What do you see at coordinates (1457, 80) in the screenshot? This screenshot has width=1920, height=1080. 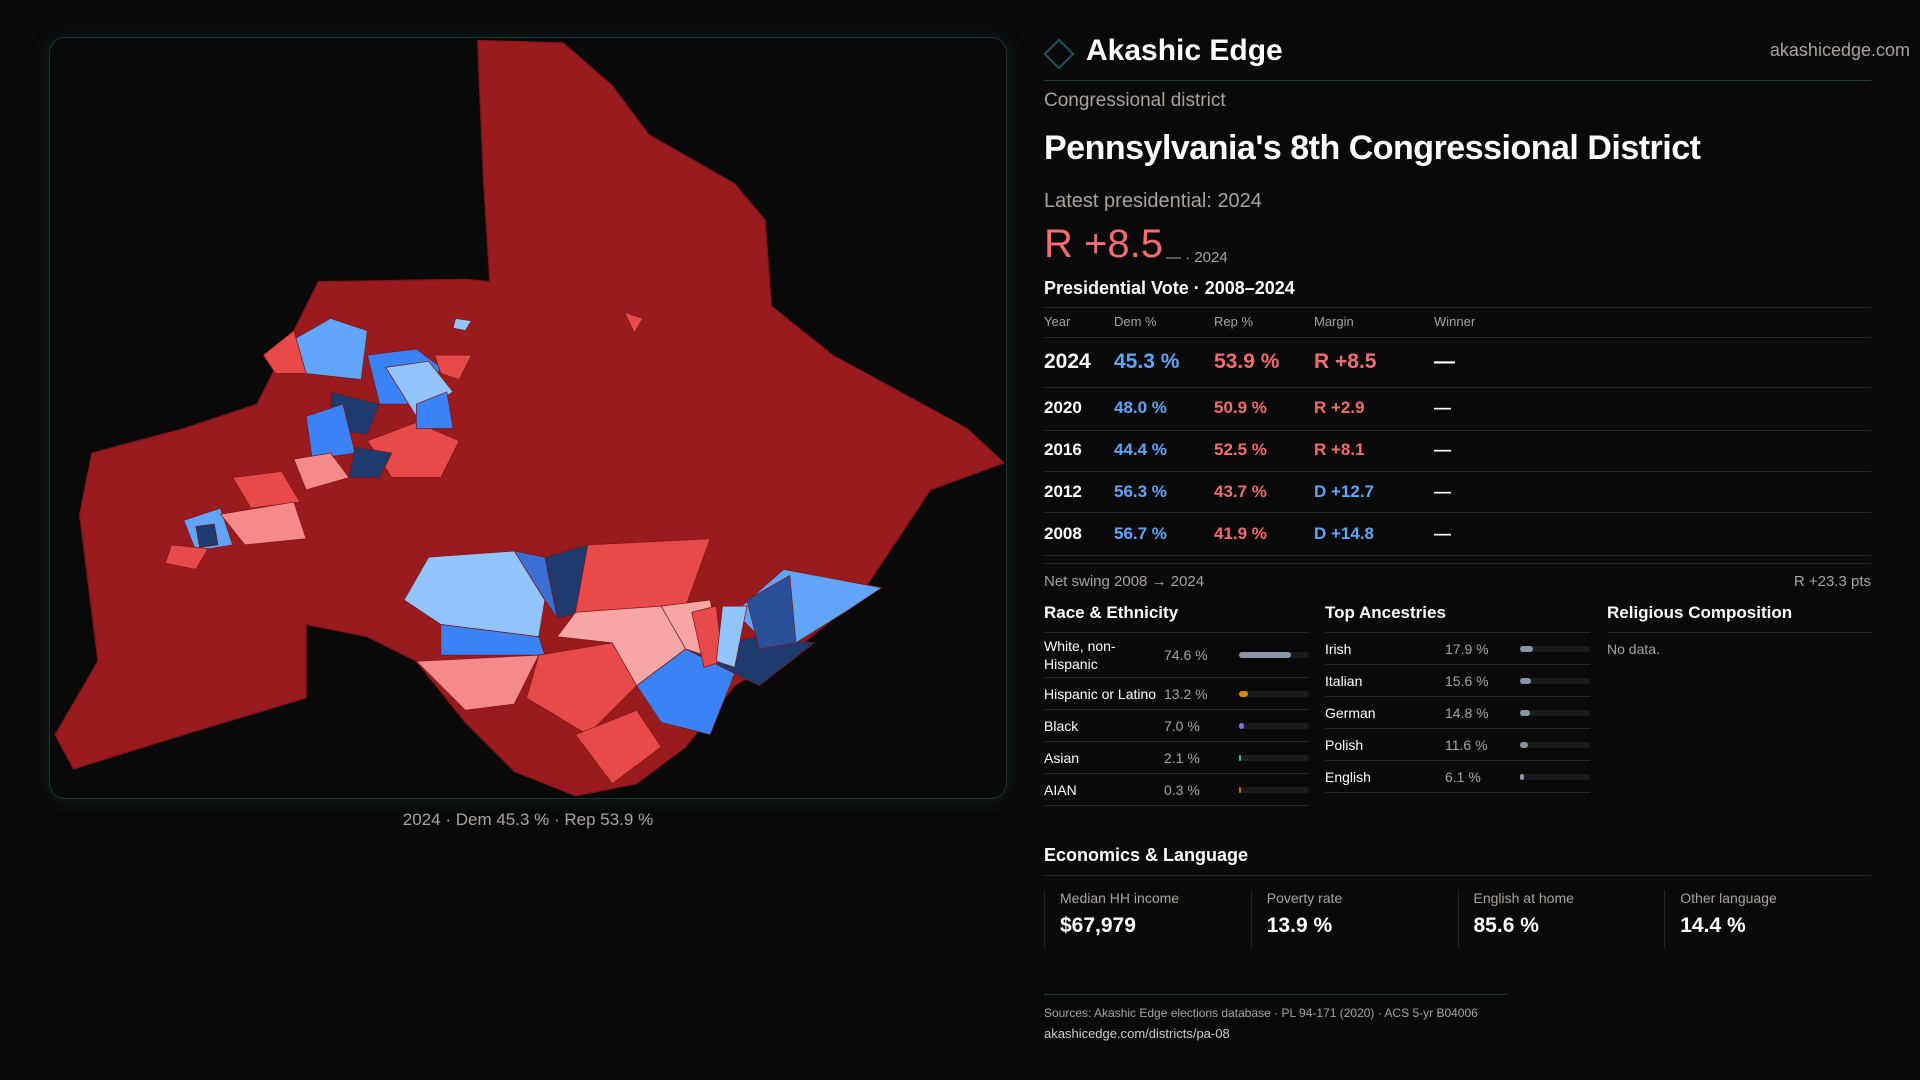 I see `header-divider` at bounding box center [1457, 80].